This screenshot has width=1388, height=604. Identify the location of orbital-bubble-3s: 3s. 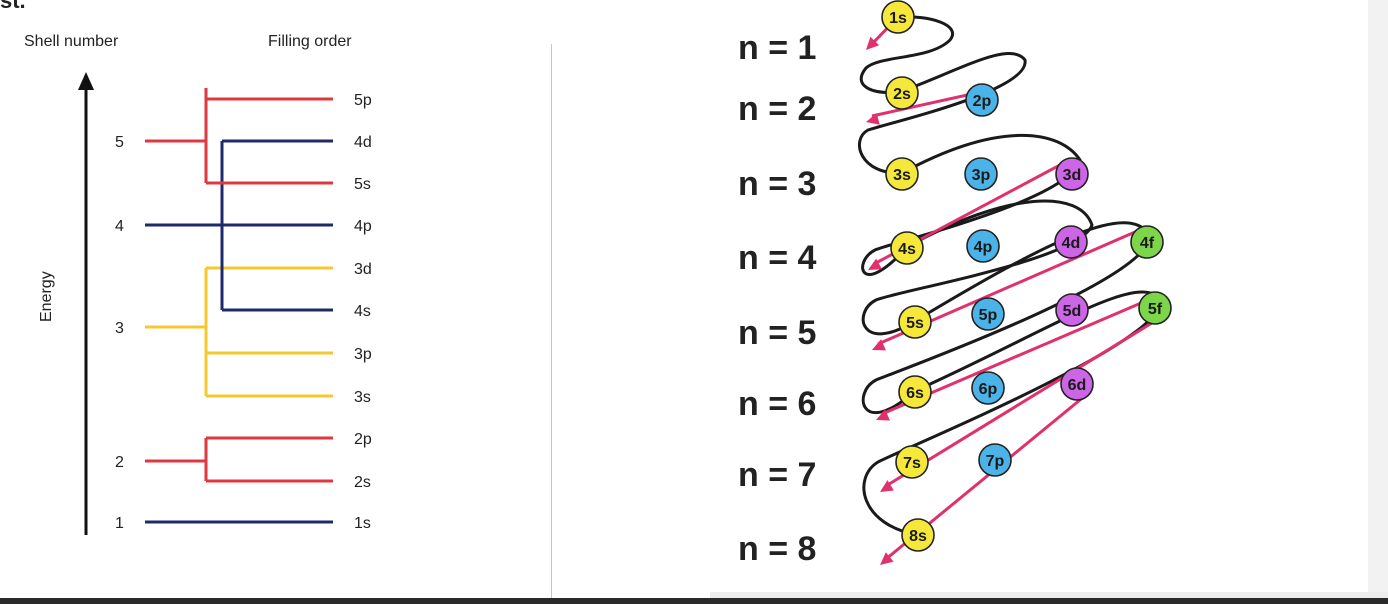
(902, 174).